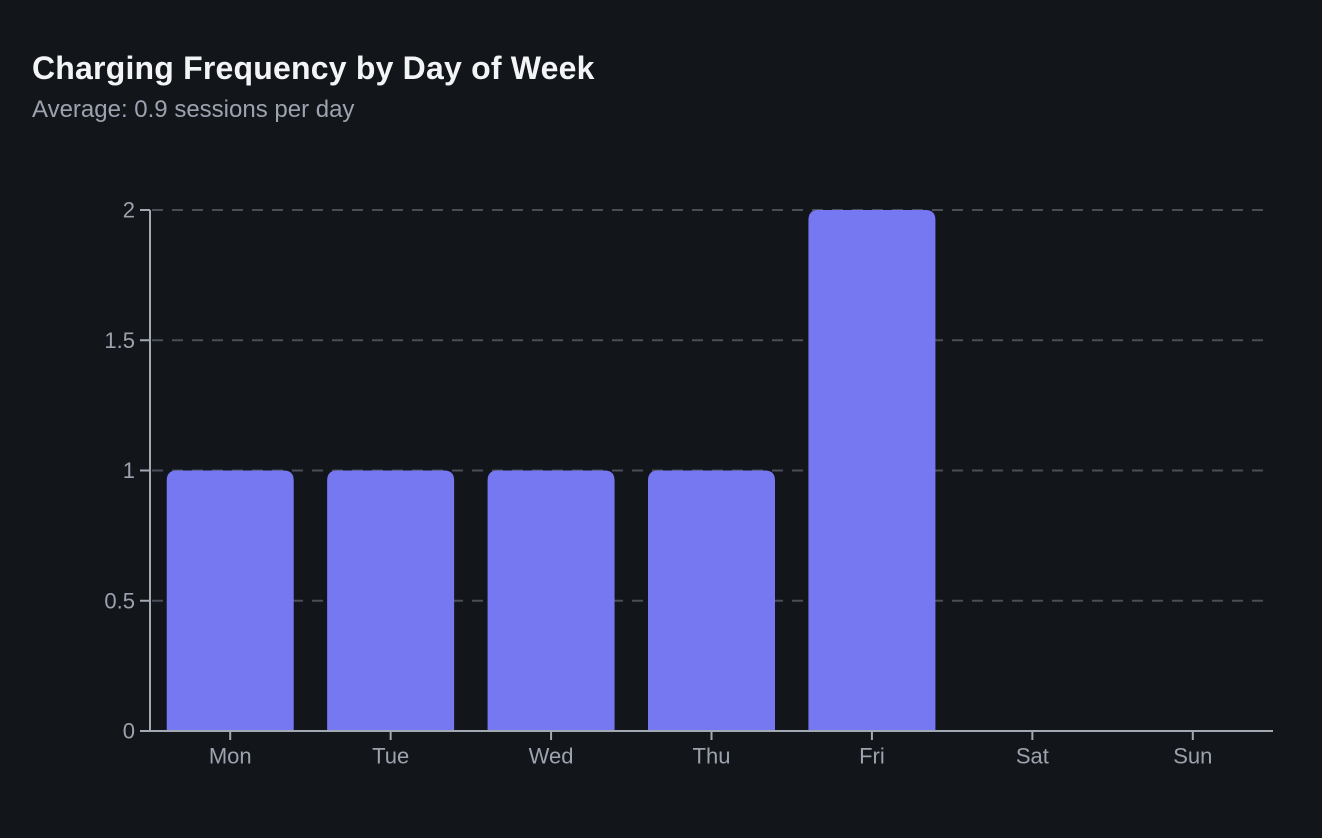 The width and height of the screenshot is (1322, 838). What do you see at coordinates (872, 756) in the screenshot?
I see `x-tick-label: Fri` at bounding box center [872, 756].